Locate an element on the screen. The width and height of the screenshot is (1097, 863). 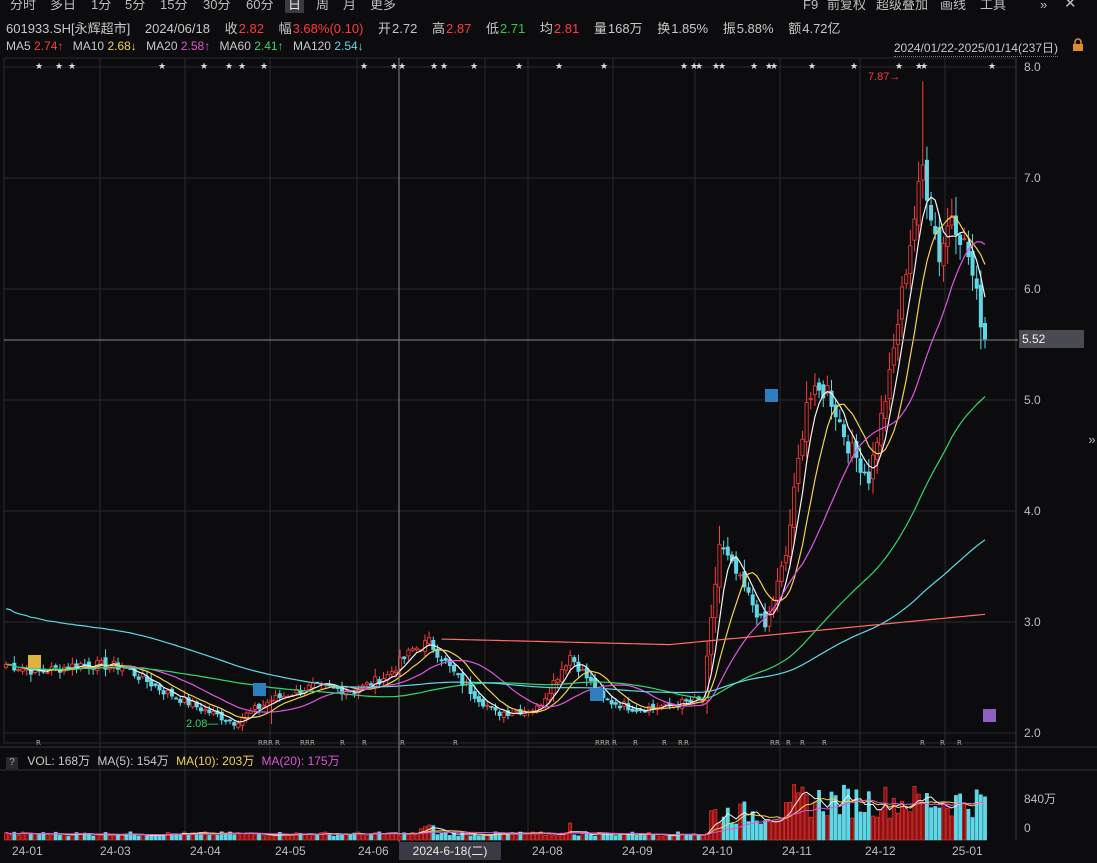
help-icon: ? is located at coordinates (12, 763).